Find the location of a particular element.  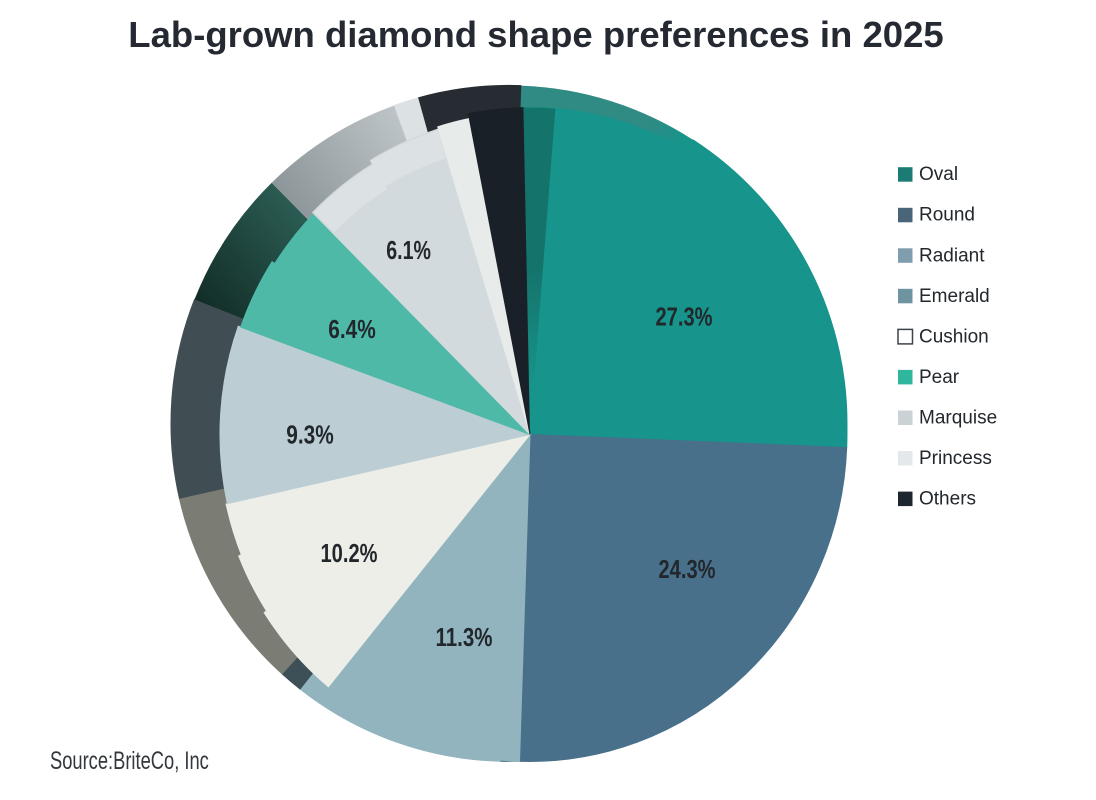

svg-text: Princess is located at coordinates (955, 458).